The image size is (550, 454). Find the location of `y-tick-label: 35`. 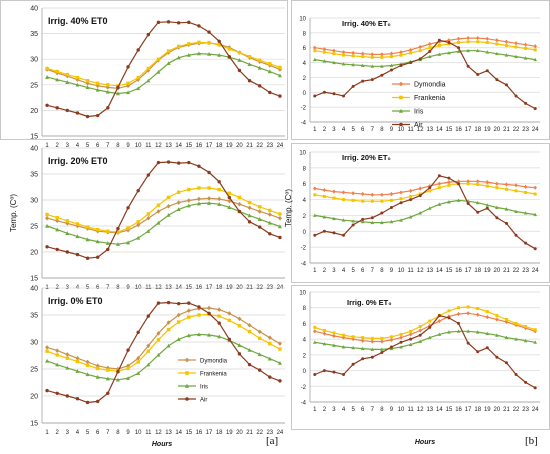

y-tick-label: 35 is located at coordinates (34, 175).